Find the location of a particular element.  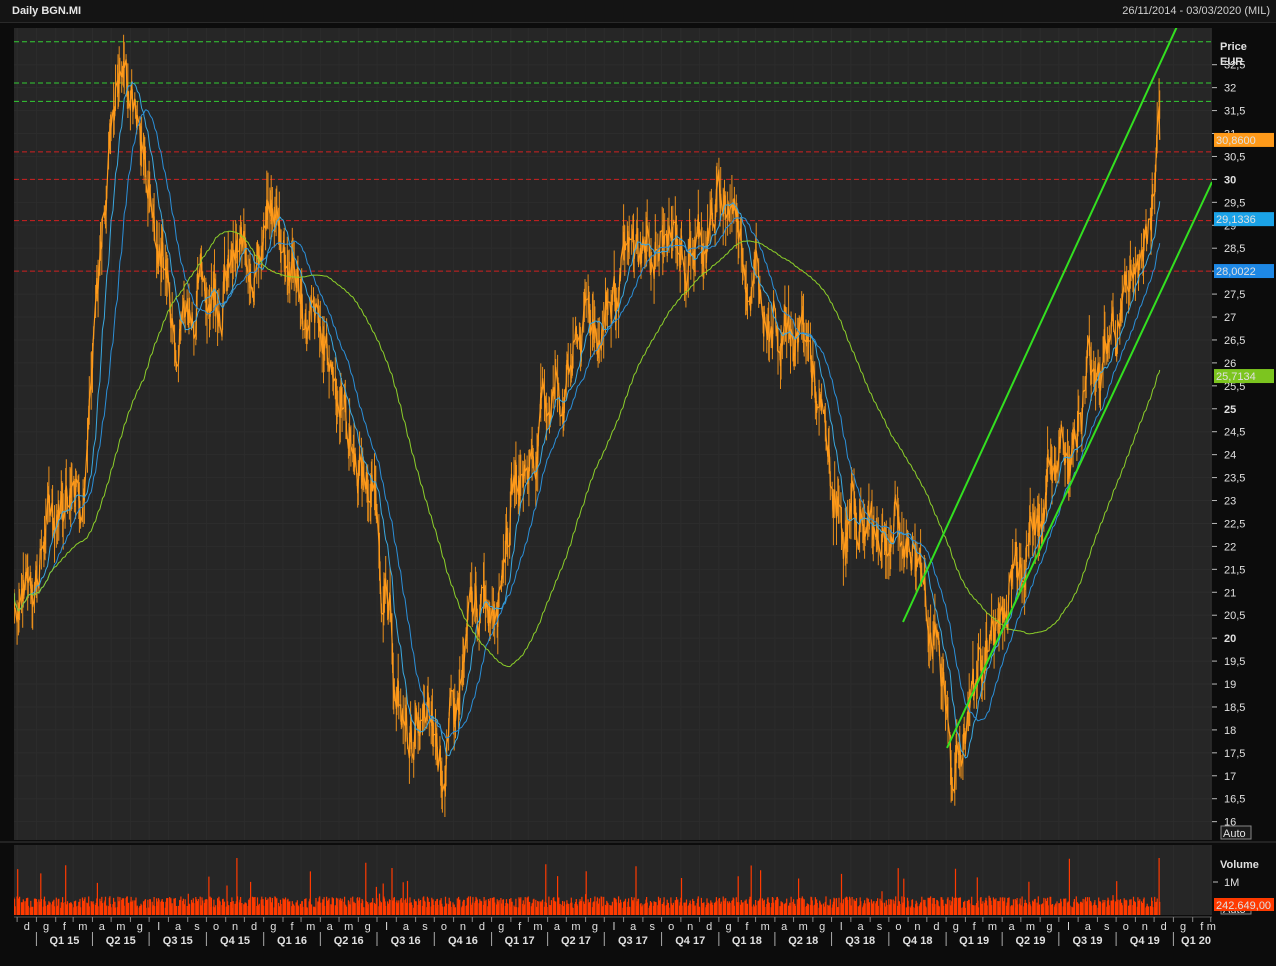

y-tick-label: 22,5 is located at coordinates (1234, 524).